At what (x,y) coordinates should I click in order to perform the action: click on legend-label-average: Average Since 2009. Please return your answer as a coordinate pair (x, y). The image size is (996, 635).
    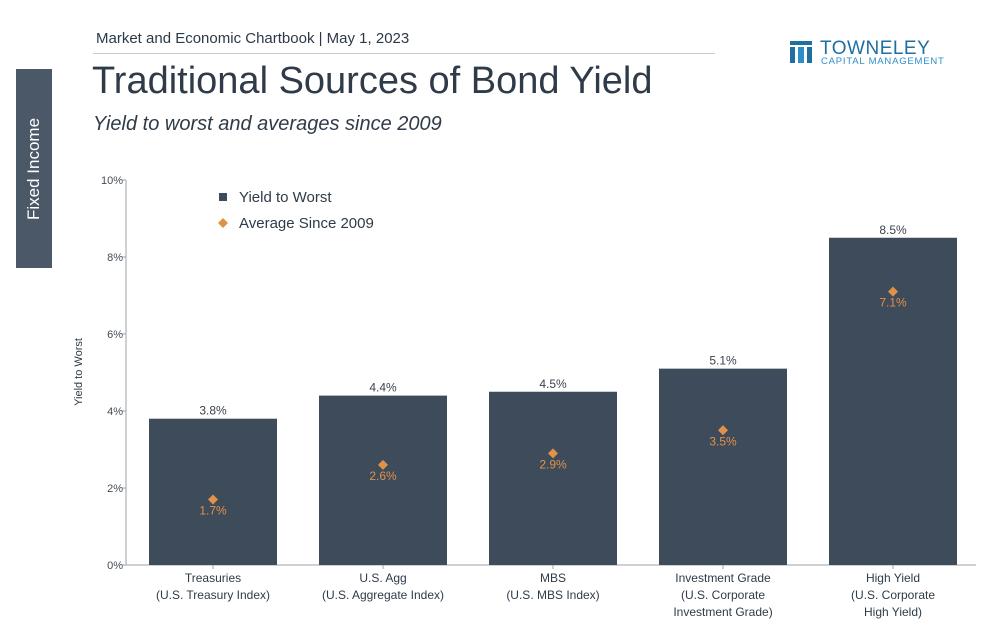
    Looking at the image, I should click on (306, 223).